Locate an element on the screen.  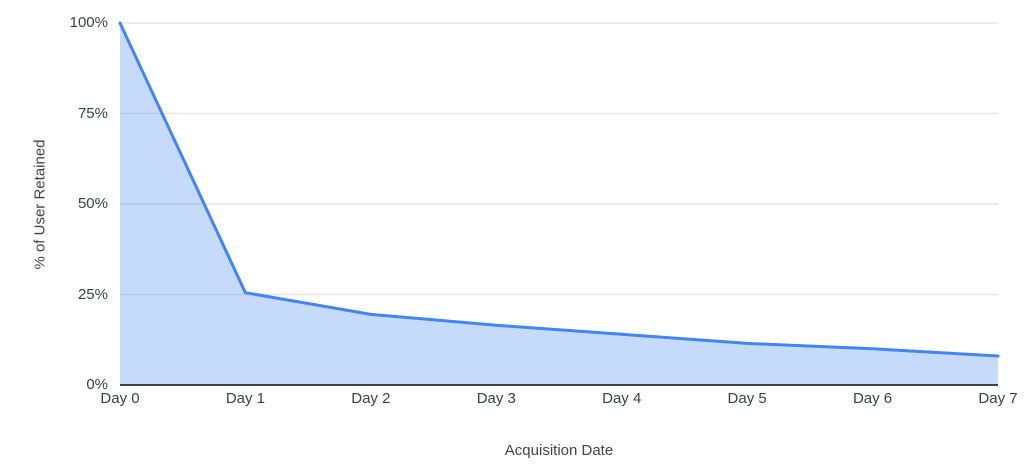
x-tick-label: Day 4 is located at coordinates (622, 398).